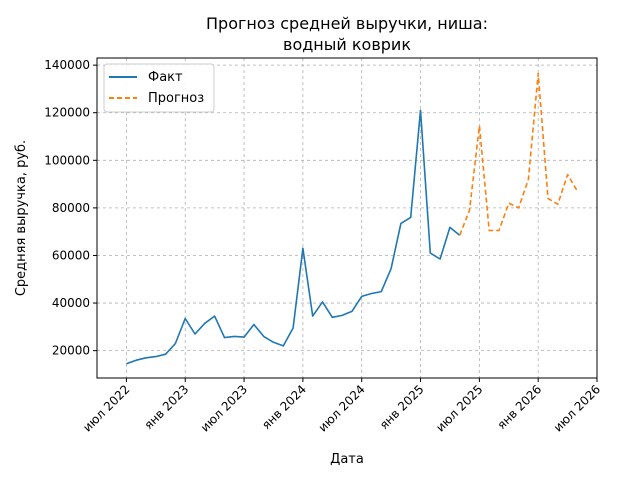 The image size is (640, 480). I want to click on series-line-forecast, so click(518, 154).